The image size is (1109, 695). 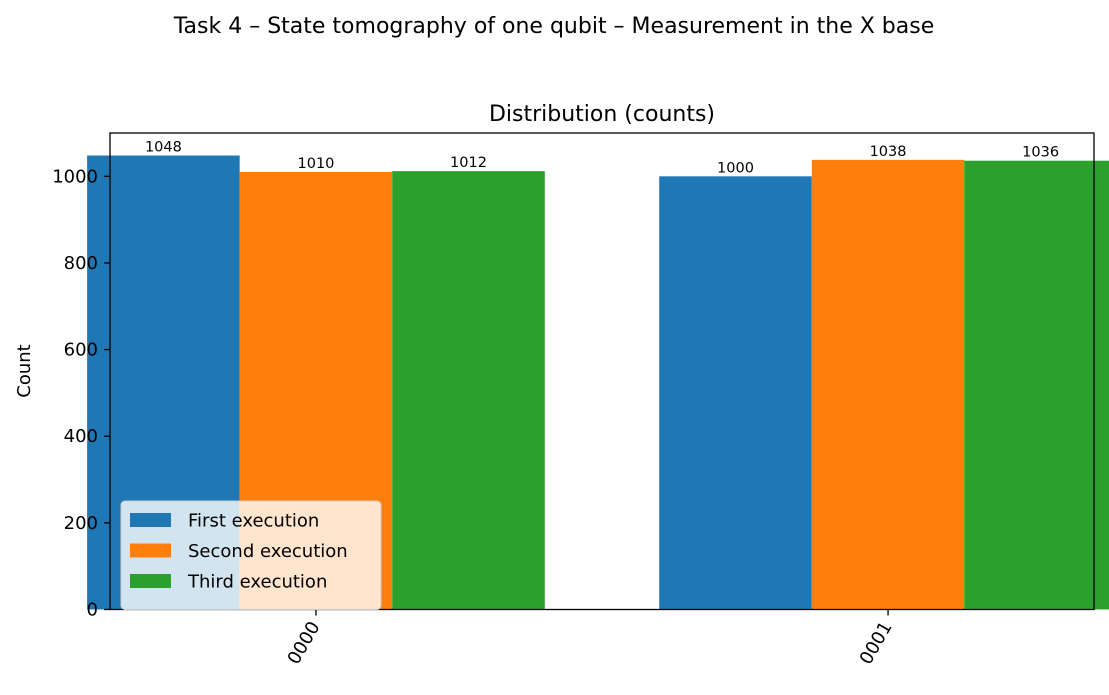 I want to click on legend-label: First execution, so click(x=253, y=521).